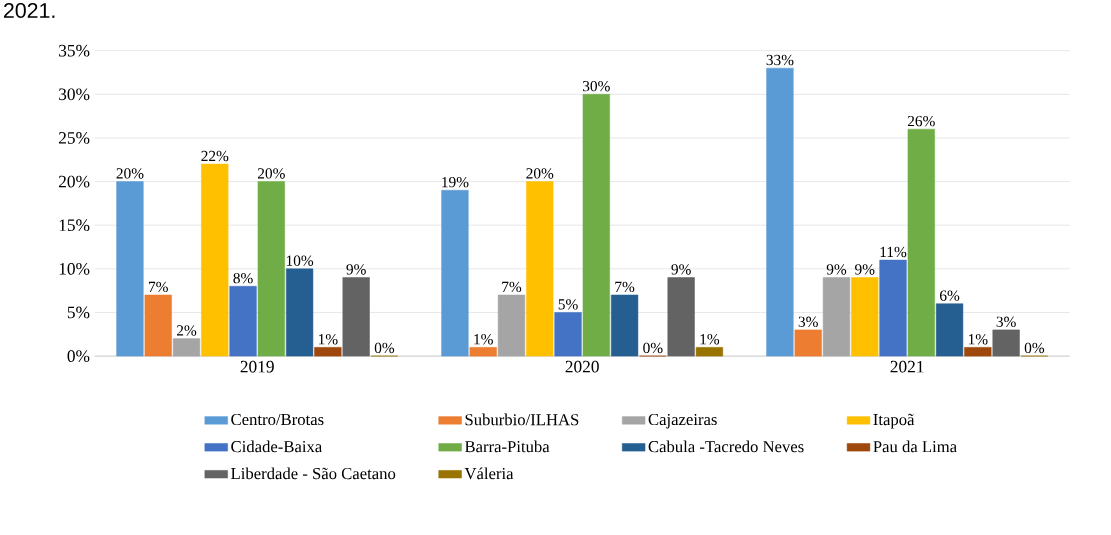  I want to click on y-tick-label: 30%, so click(74, 94).